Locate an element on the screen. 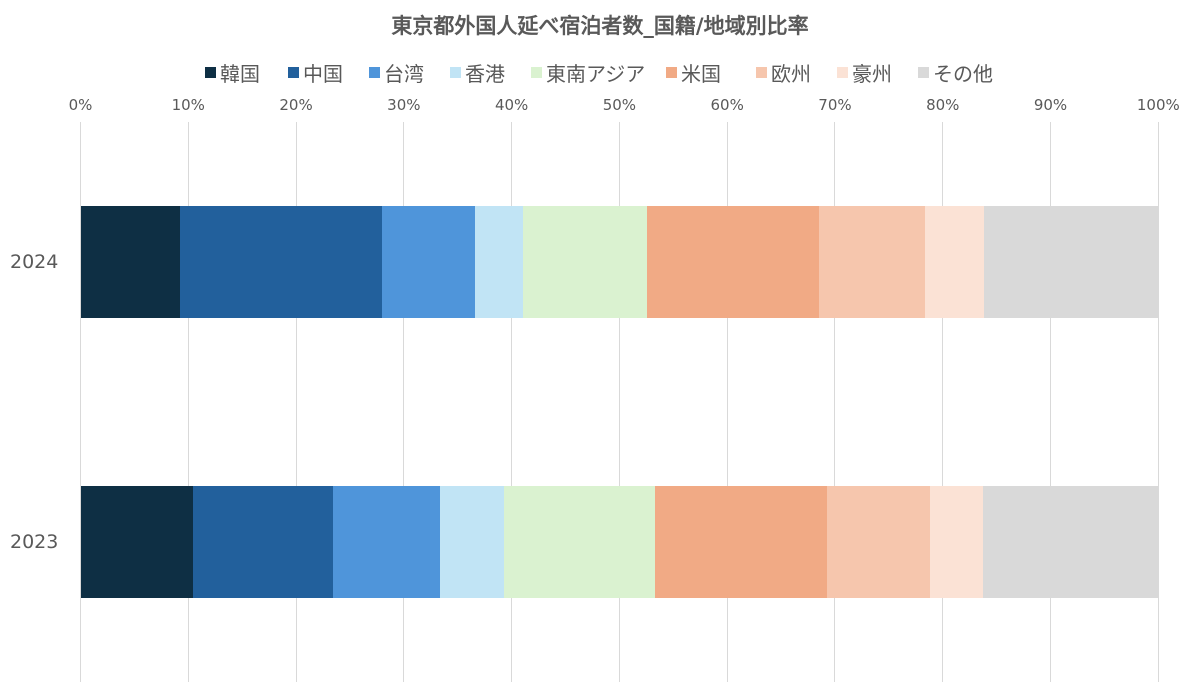  legend-label: 欧州 is located at coordinates (791, 74).